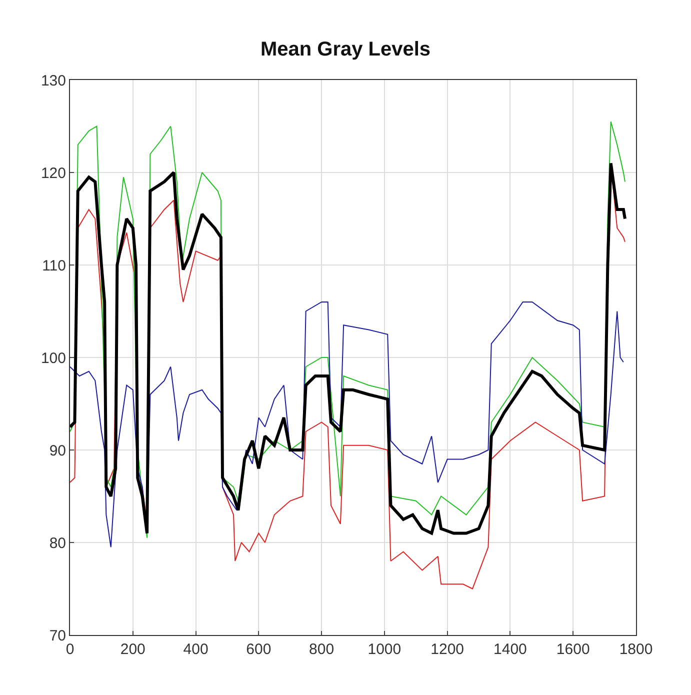  I want to click on x-tick-label: 1800, so click(636, 649).